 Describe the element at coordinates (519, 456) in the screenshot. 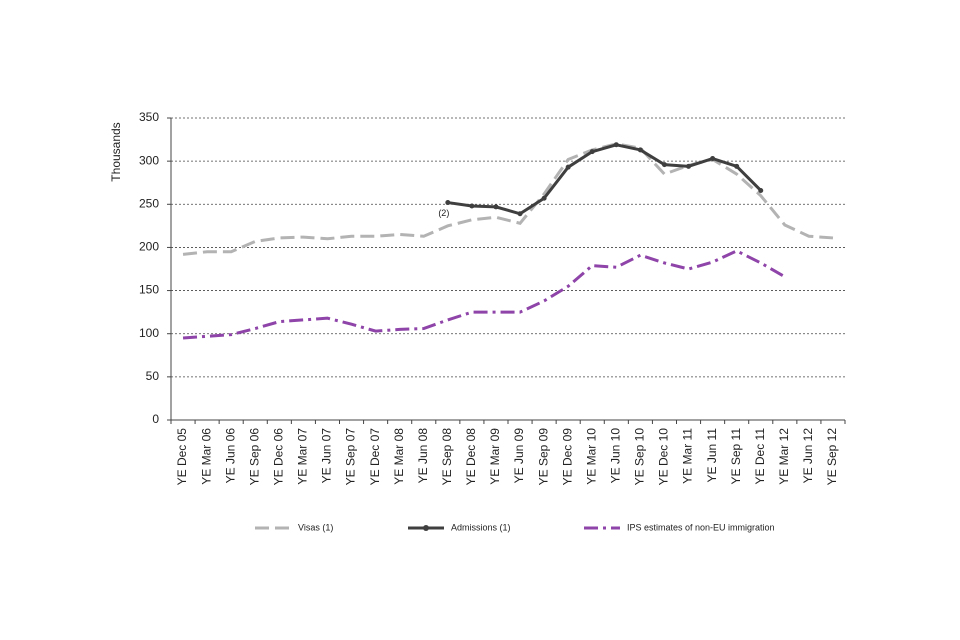

I see `x-tick-label: YE Jun 09` at that location.